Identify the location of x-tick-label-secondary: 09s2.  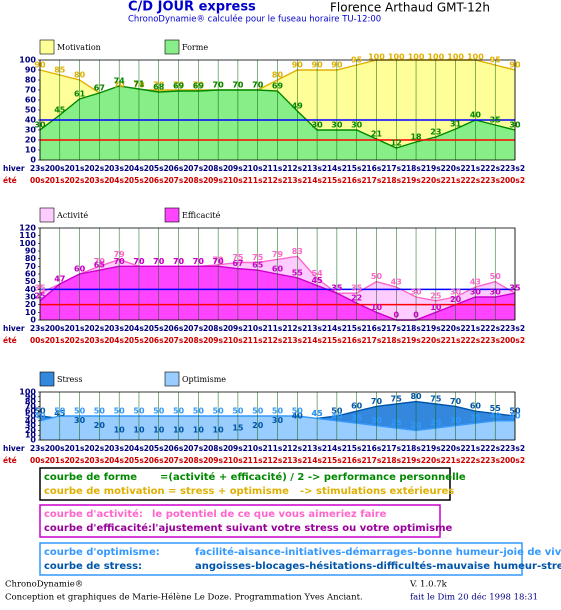
(218, 180).